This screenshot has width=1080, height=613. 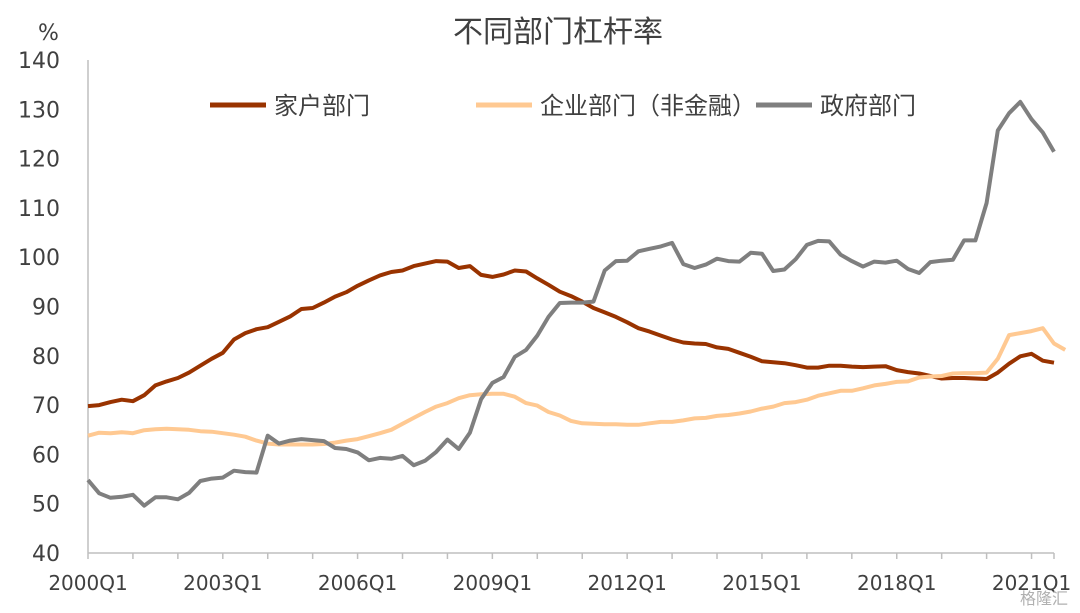 I want to click on x-tick-label: 2000Q1, so click(x=87, y=583).